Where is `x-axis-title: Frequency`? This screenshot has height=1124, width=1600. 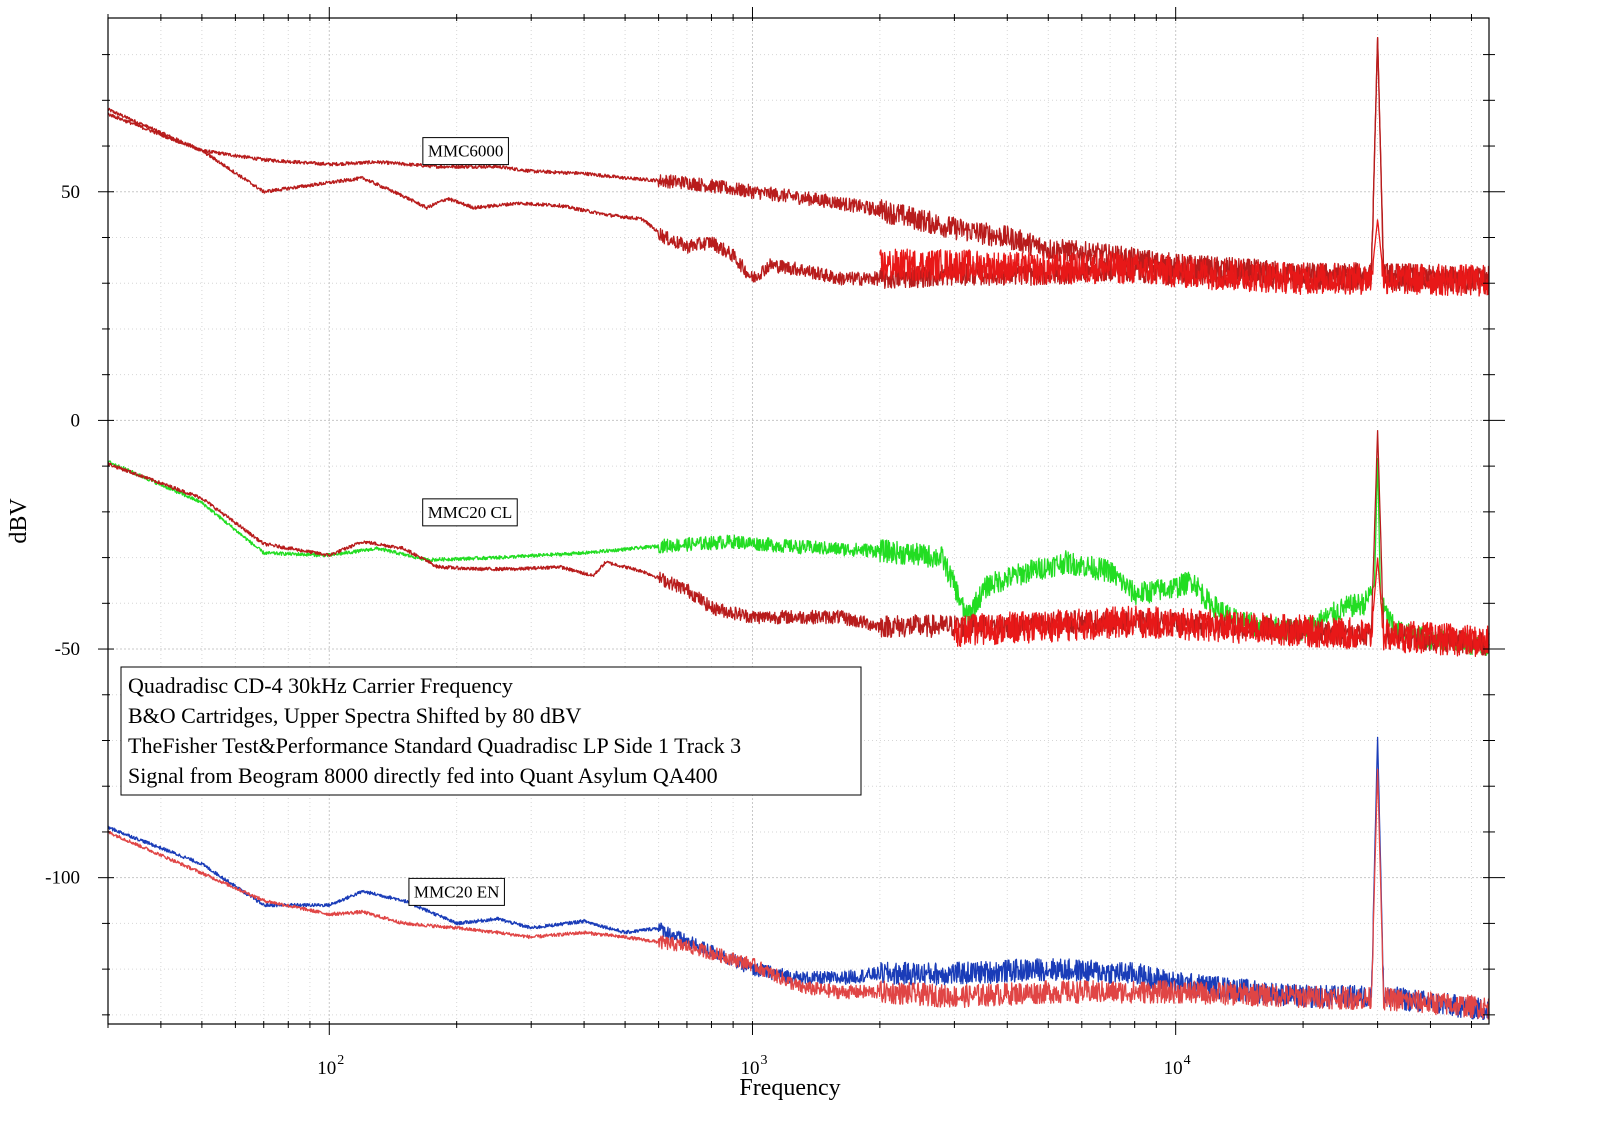
x-axis-title: Frequency is located at coordinates (789, 1088).